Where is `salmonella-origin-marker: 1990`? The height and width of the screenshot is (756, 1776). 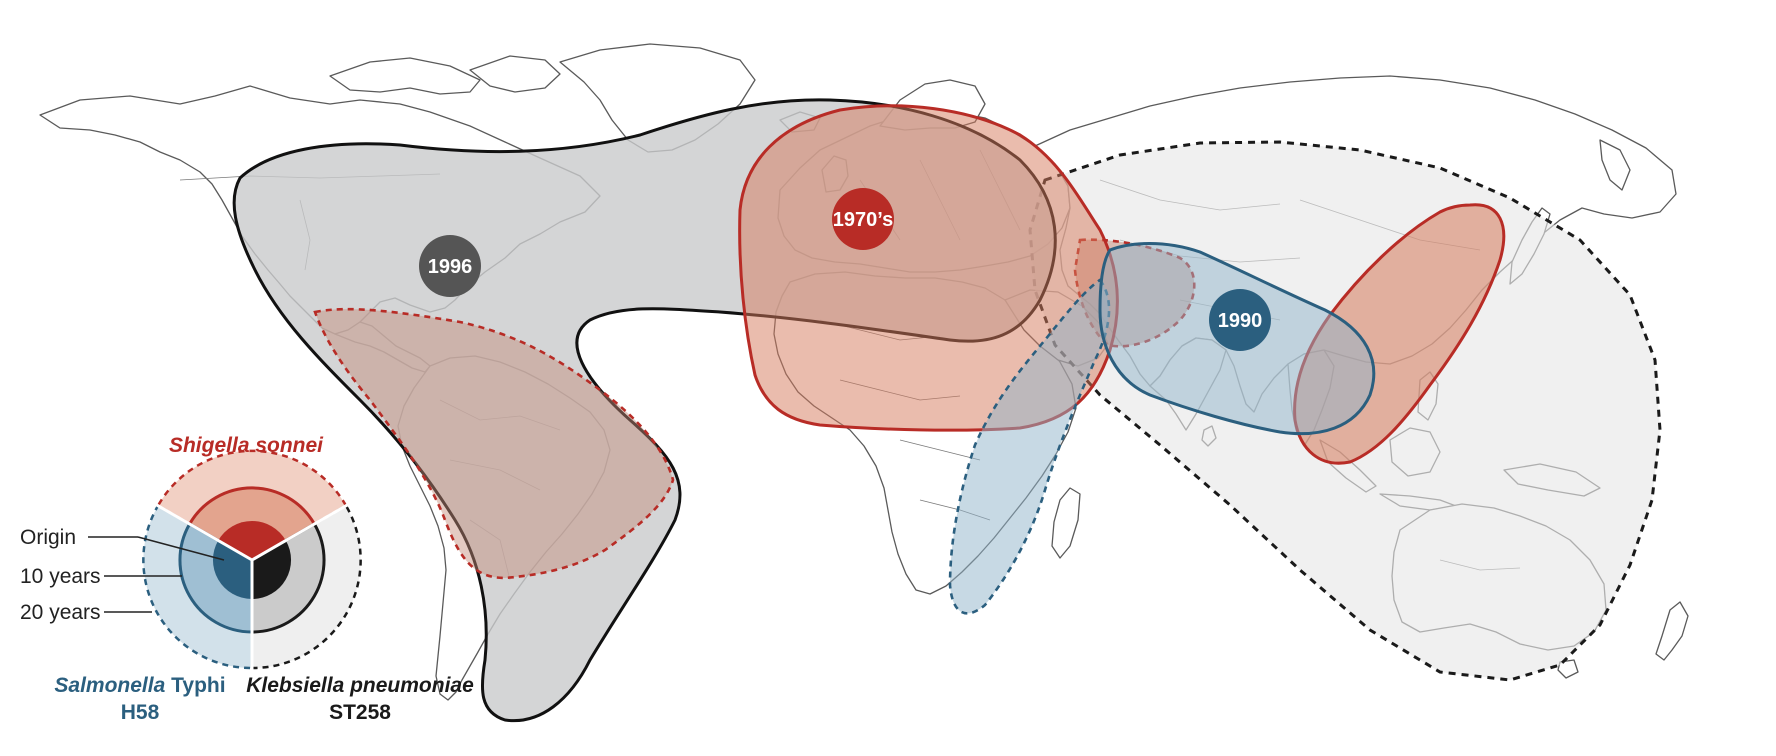
salmonella-origin-marker: 1990 is located at coordinates (1240, 320).